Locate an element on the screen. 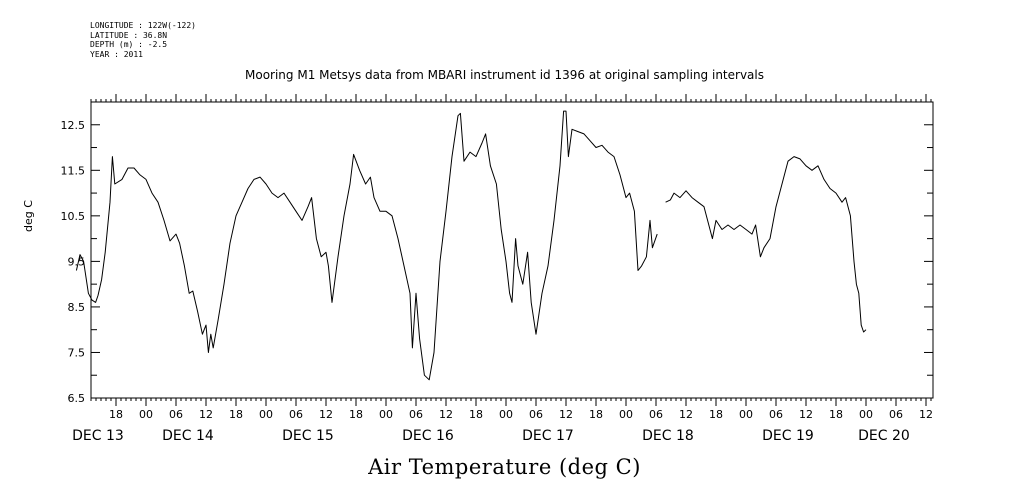  x-day-label: DEC 15 is located at coordinates (308, 436).